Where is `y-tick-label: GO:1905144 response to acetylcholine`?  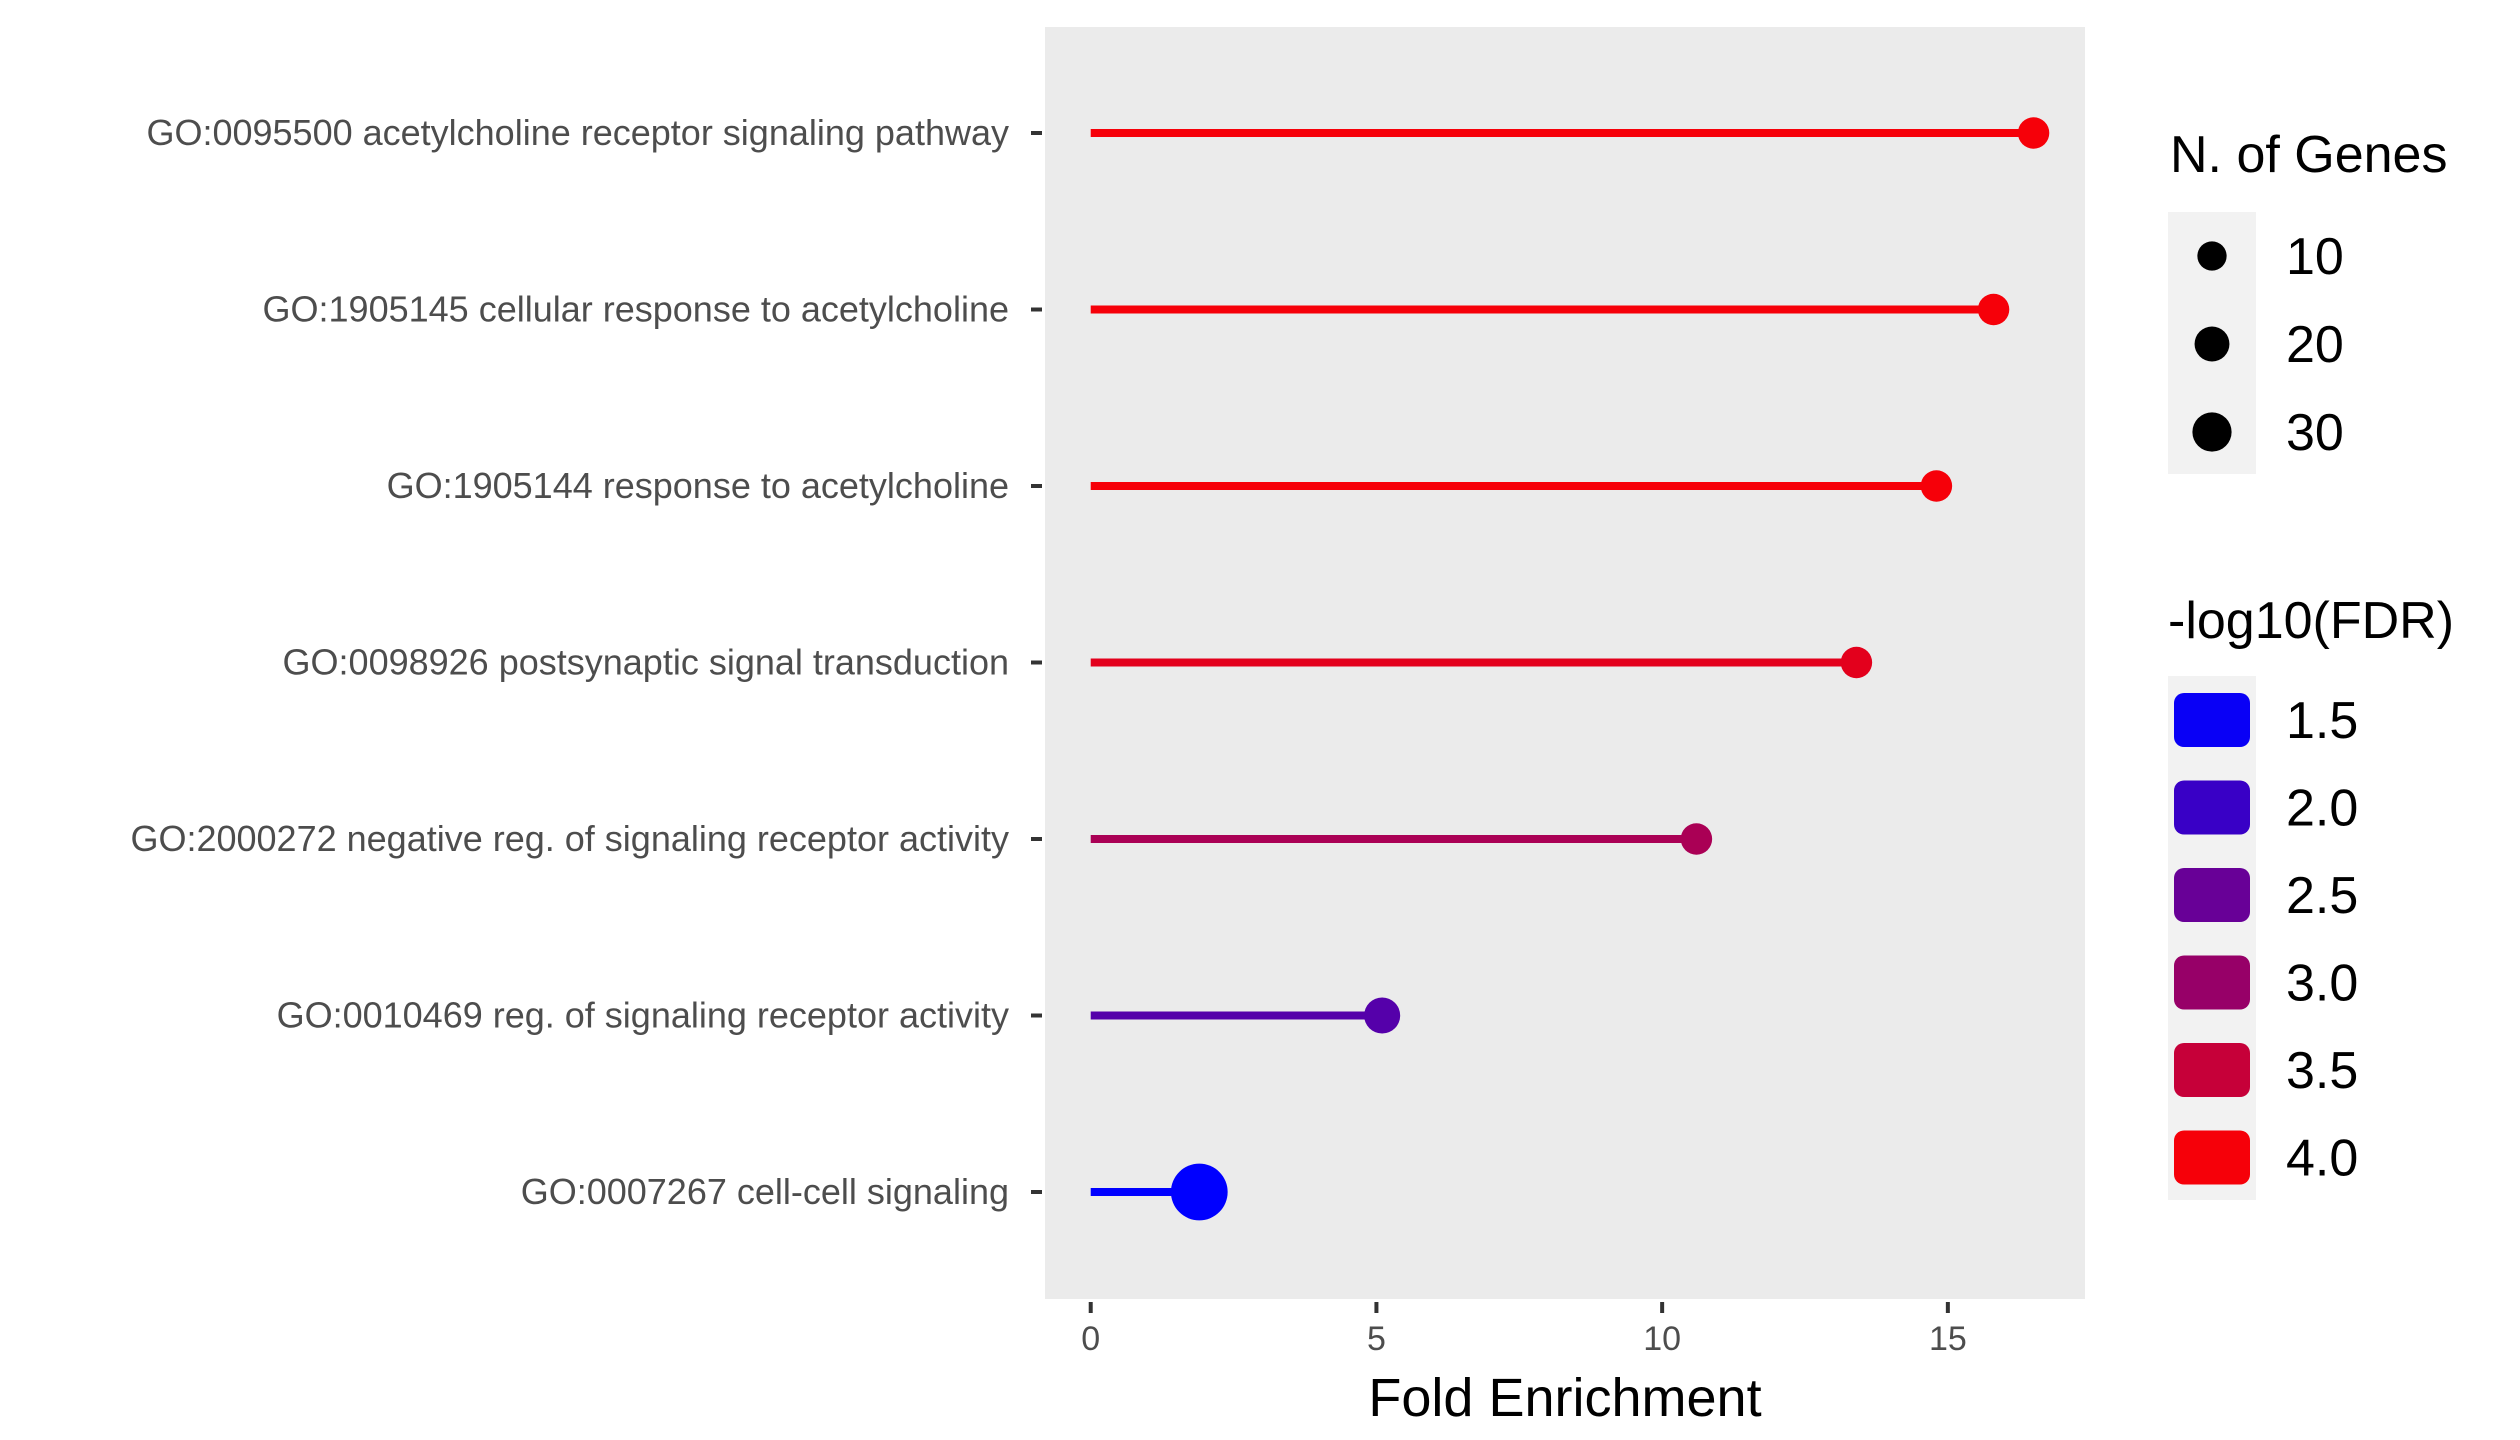
y-tick-label: GO:1905144 response to acetylcholine is located at coordinates (698, 485).